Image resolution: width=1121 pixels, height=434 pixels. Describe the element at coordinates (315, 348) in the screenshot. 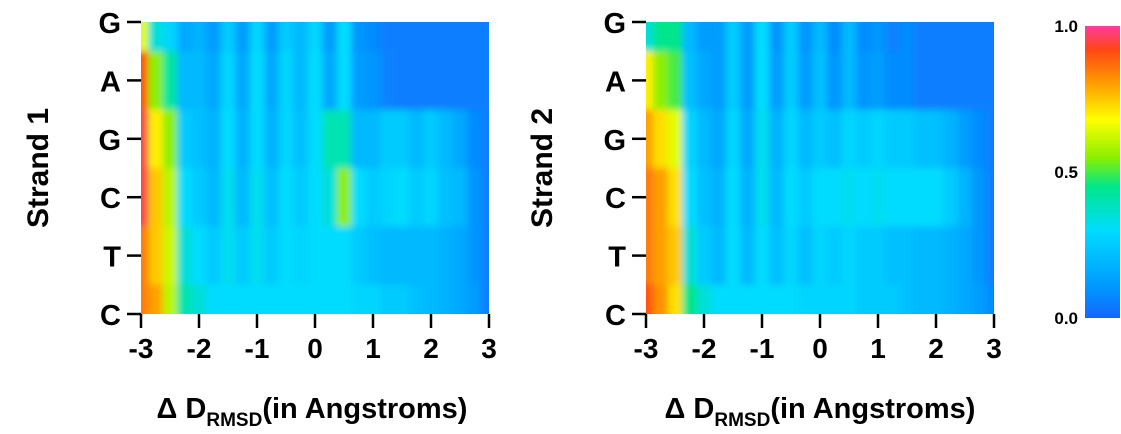

I see `x-tick-label: 0` at that location.